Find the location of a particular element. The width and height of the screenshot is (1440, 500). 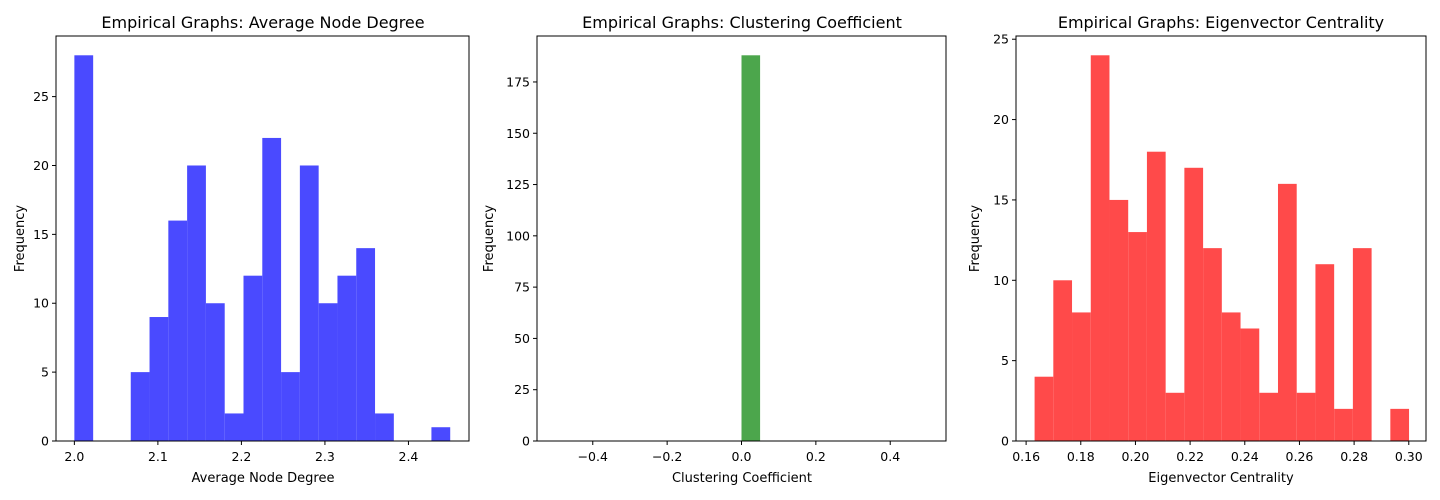

x-axis-label: Clustering Coefficient is located at coordinates (742, 478).